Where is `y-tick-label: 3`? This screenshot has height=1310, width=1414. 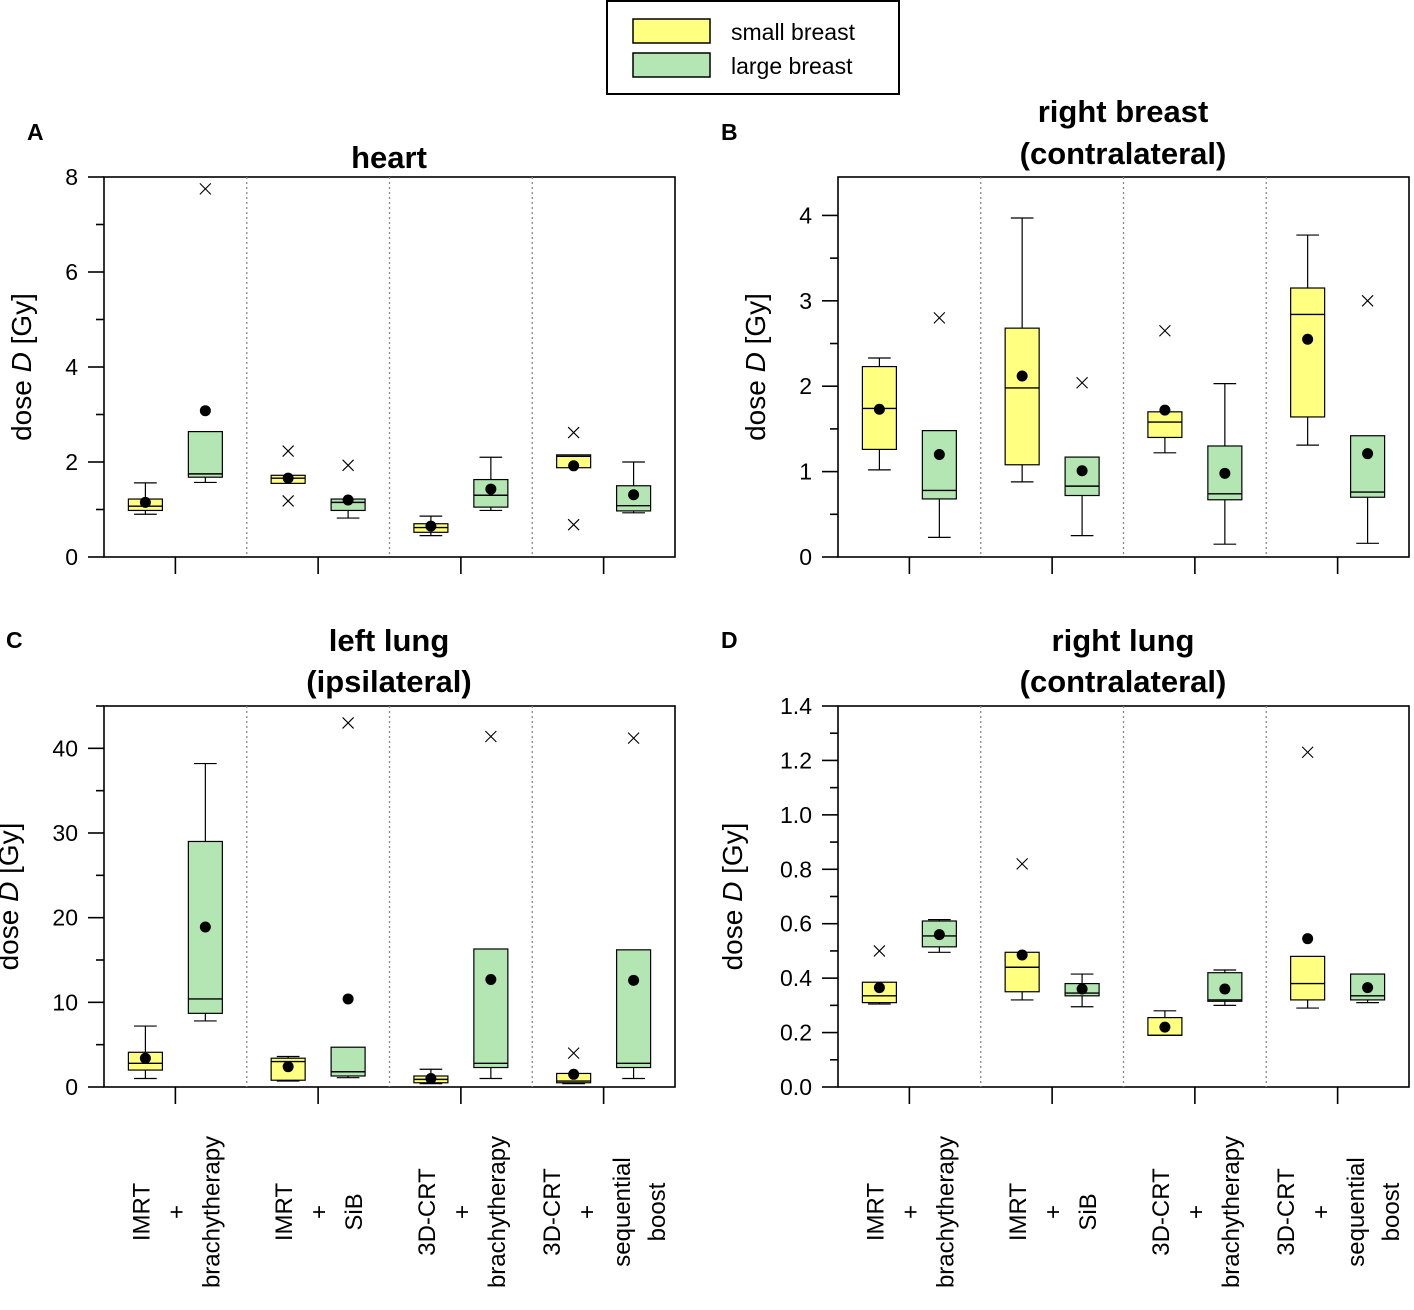
y-tick-label: 3 is located at coordinates (805, 301).